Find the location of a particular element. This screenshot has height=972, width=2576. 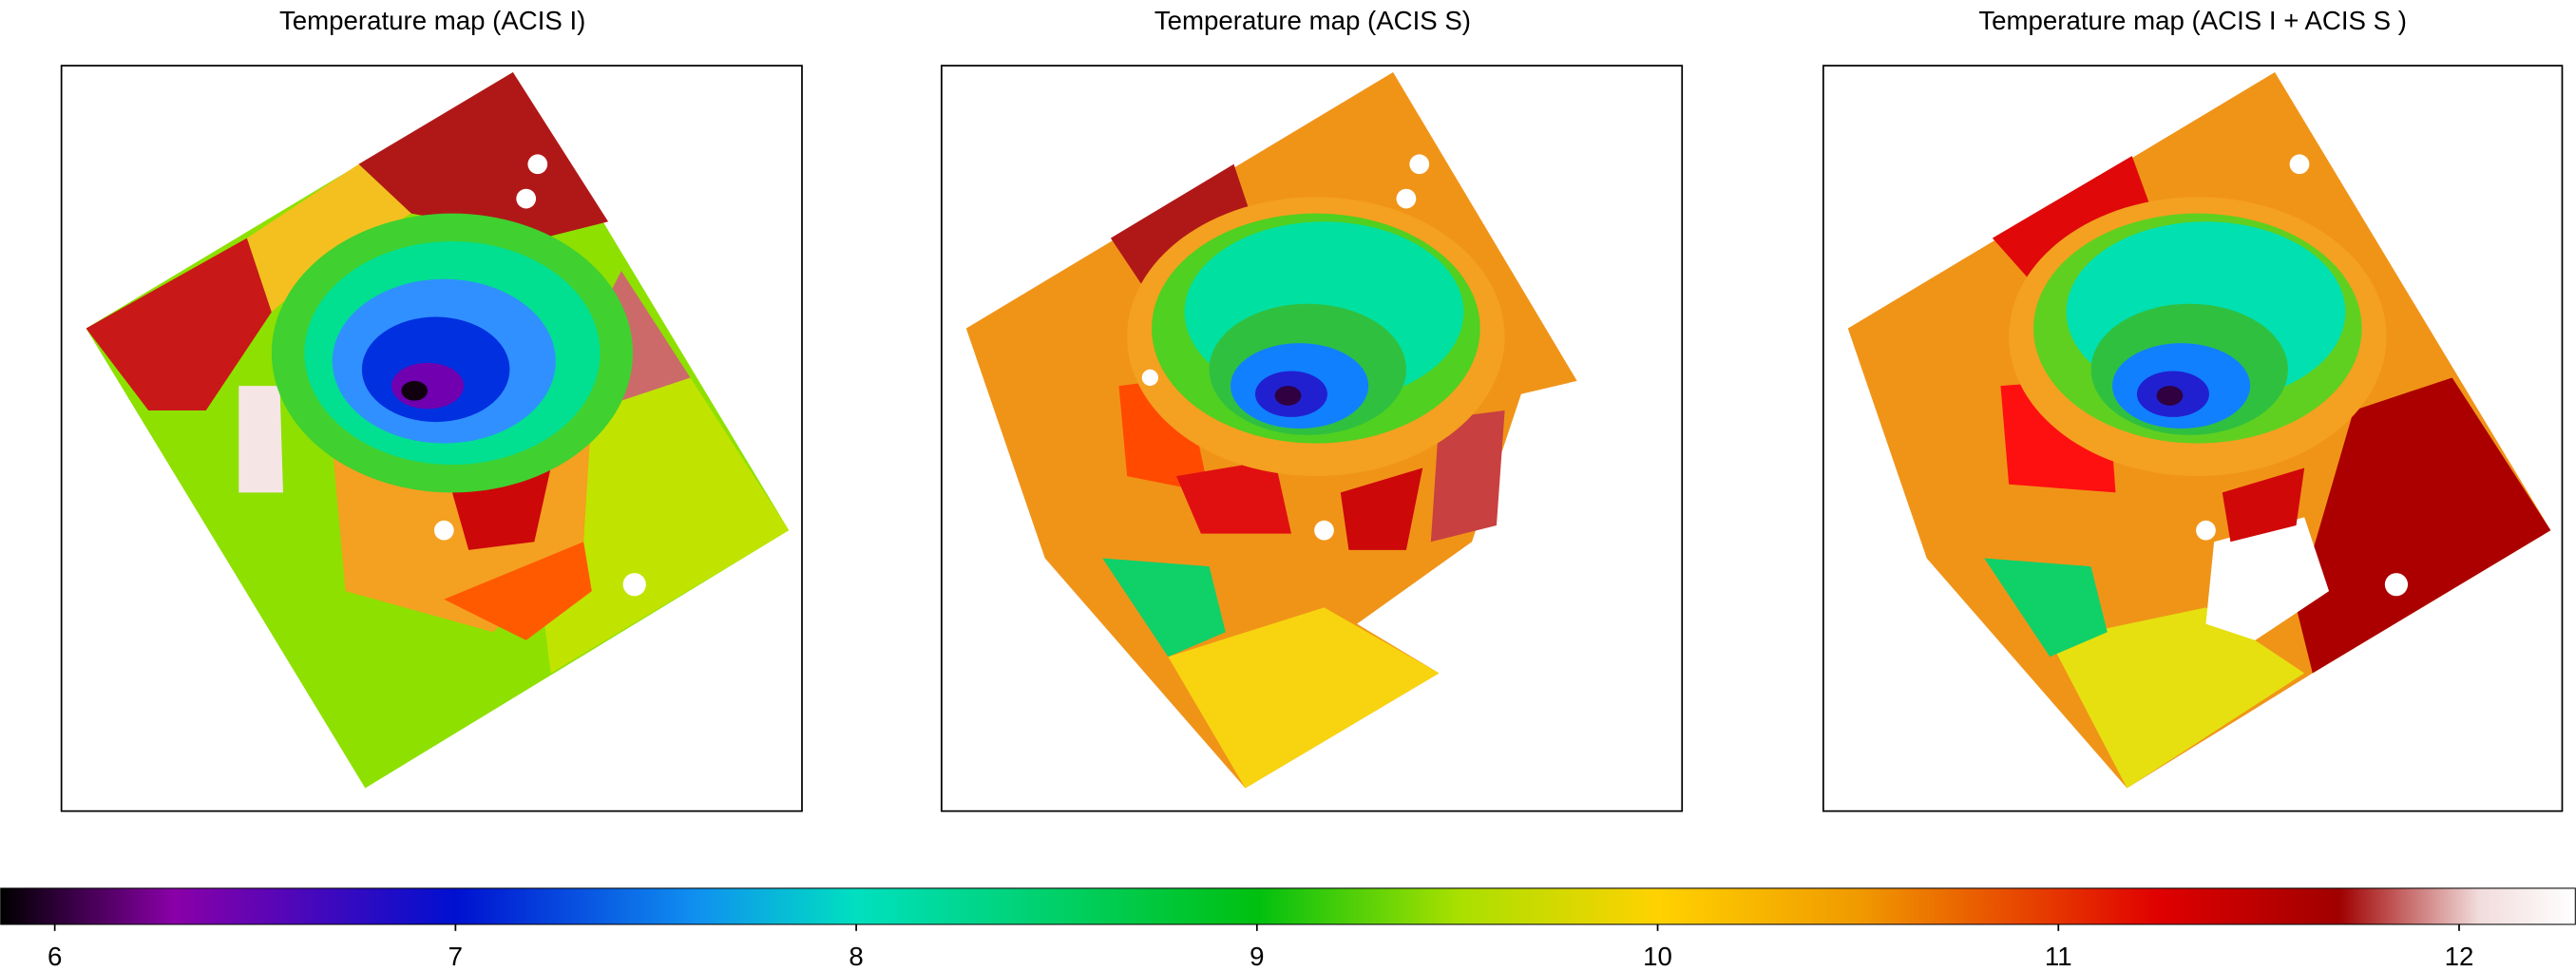

panel-title: Temperature map (ACIS S) is located at coordinates (1312, 20).